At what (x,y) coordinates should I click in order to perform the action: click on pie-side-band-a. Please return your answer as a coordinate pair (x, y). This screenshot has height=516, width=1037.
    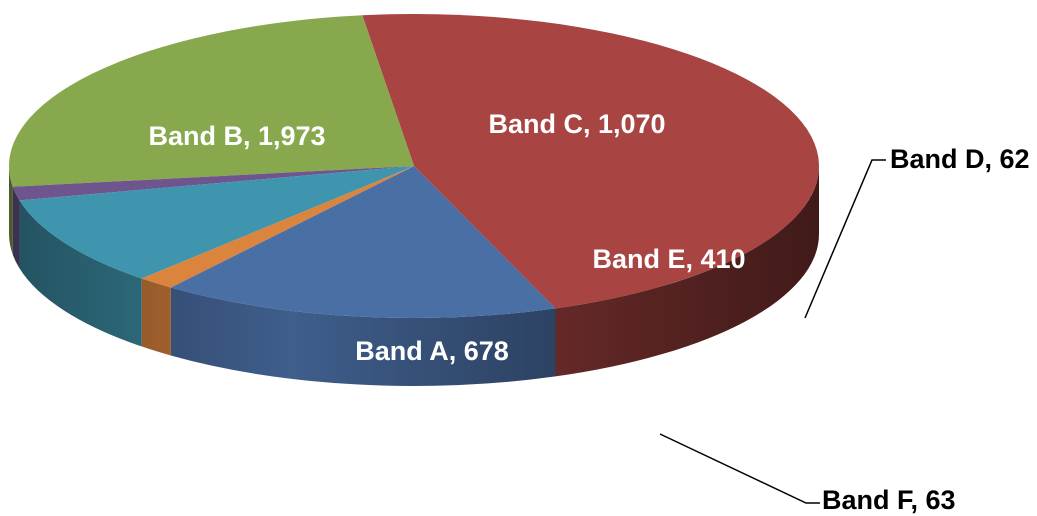
    Looking at the image, I should click on (363, 337).